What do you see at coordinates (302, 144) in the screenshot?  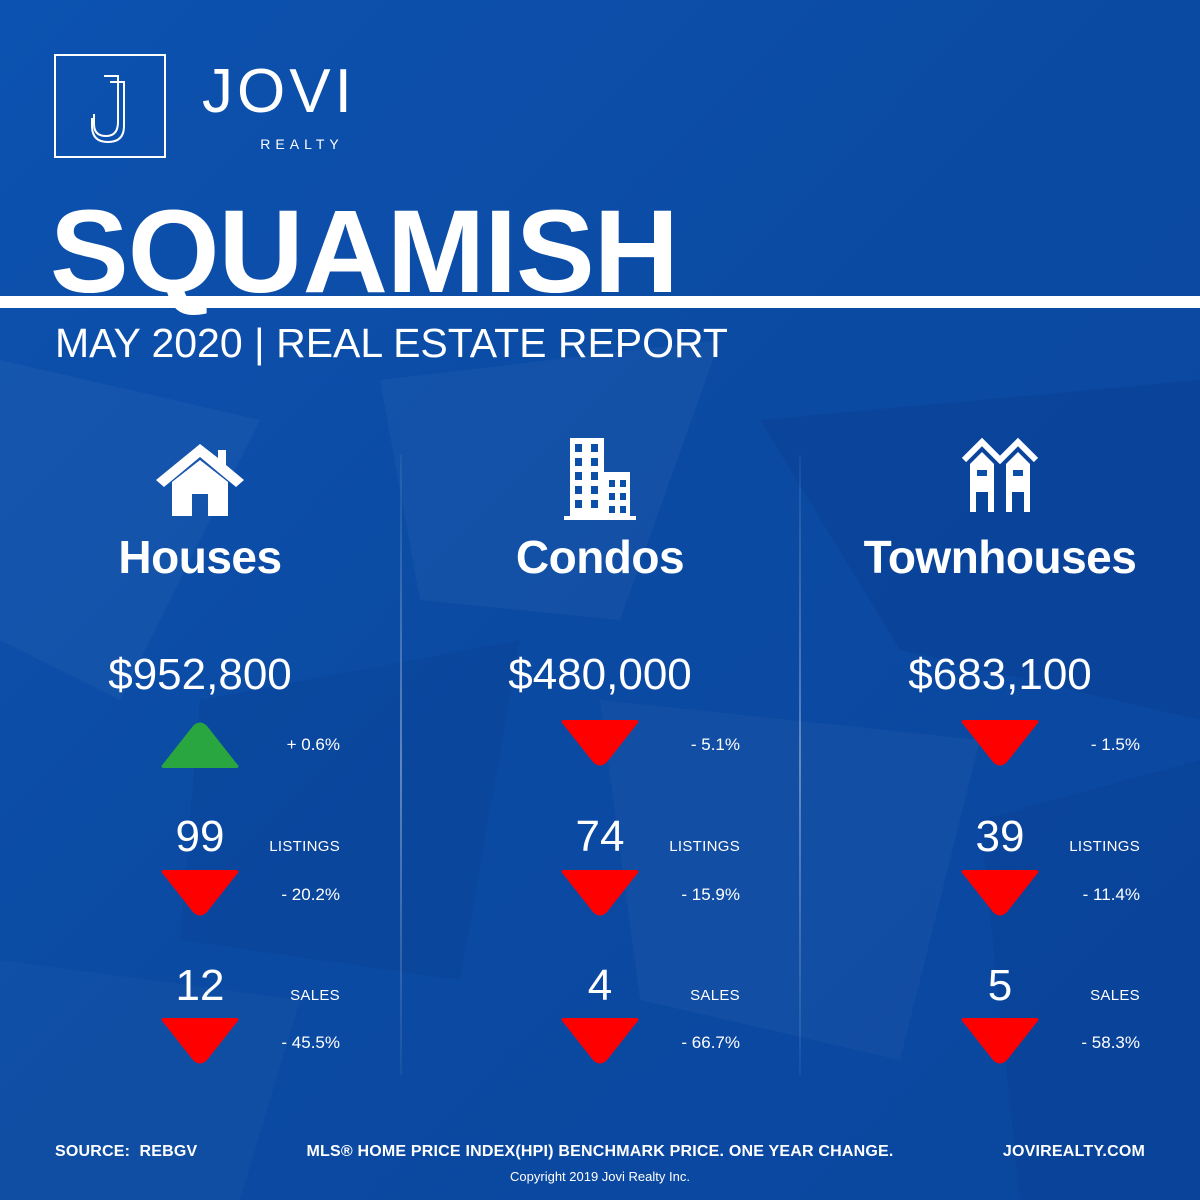 I see `brand-sub: REALTY` at bounding box center [302, 144].